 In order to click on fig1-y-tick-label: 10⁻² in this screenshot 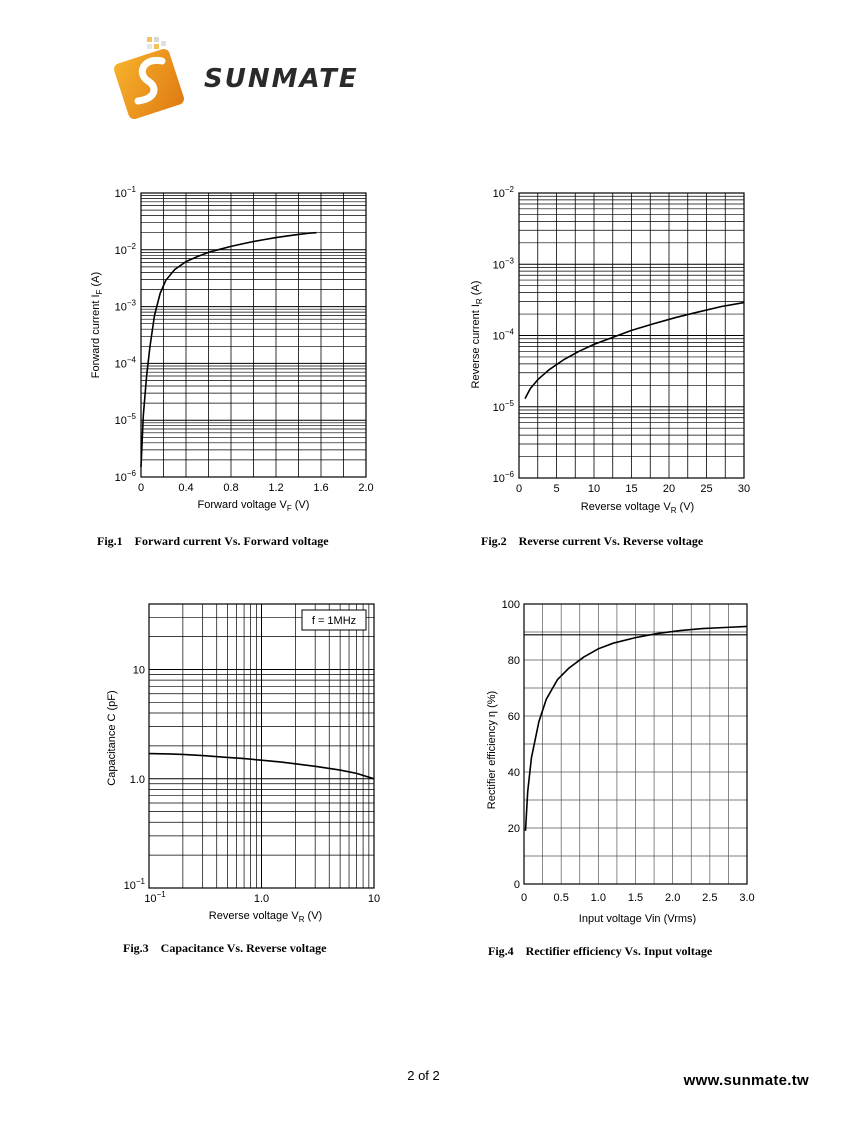, I will do `click(126, 249)`.